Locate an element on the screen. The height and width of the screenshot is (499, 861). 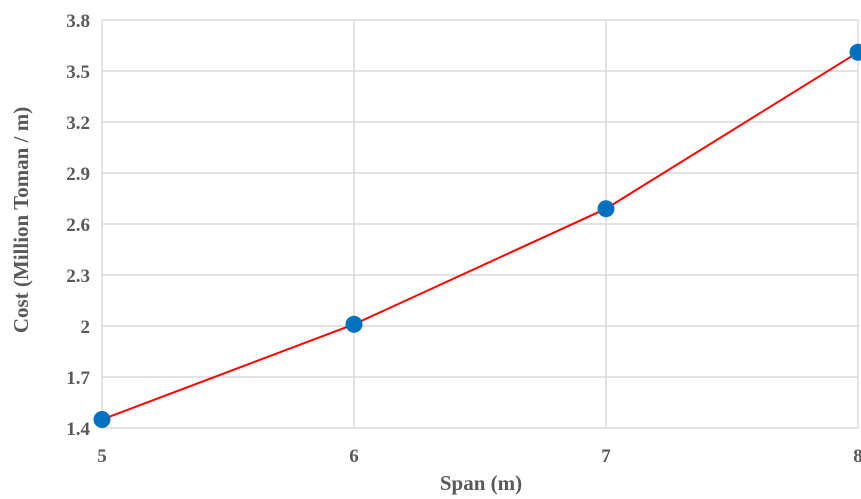
y-tick-label: 2.6 is located at coordinates (78, 225).